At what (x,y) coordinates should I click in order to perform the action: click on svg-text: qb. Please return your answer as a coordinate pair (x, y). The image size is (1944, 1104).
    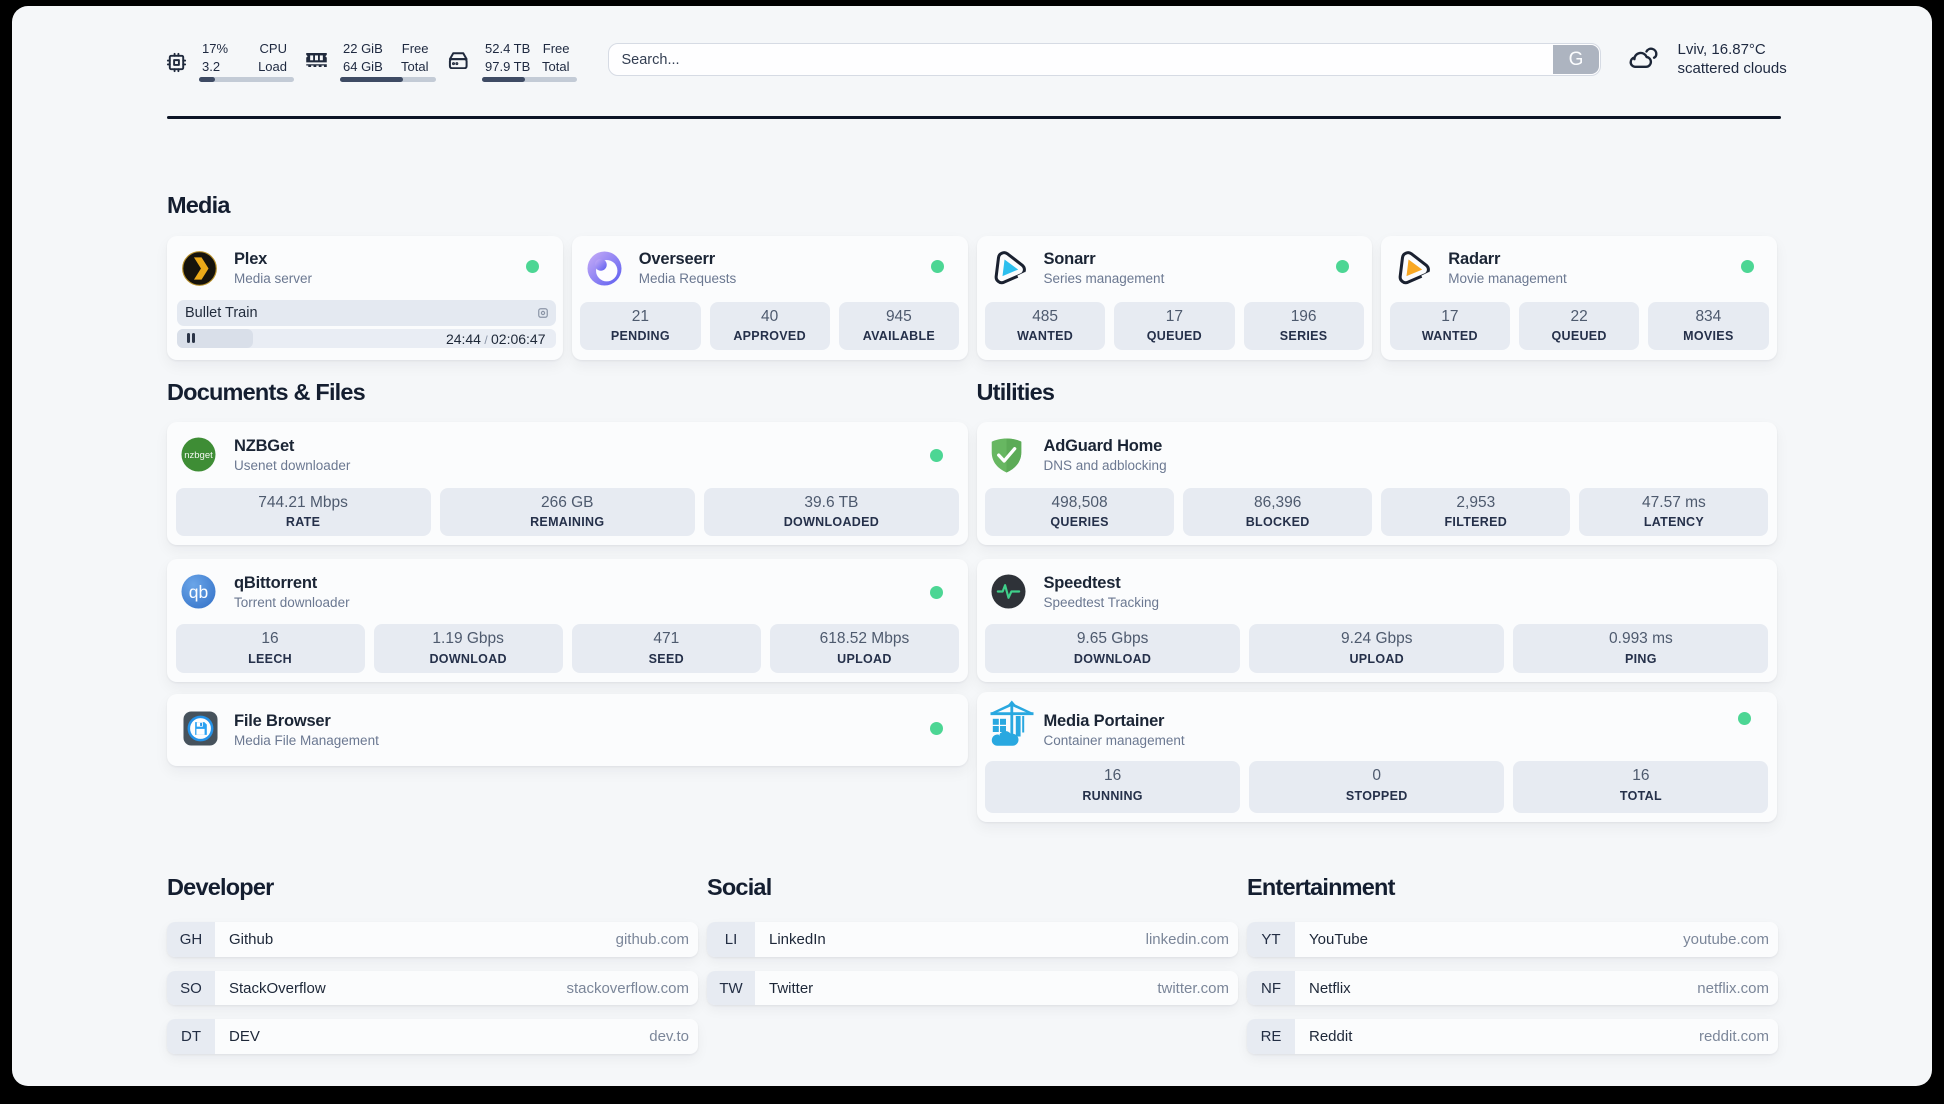
    Looking at the image, I should click on (198, 591).